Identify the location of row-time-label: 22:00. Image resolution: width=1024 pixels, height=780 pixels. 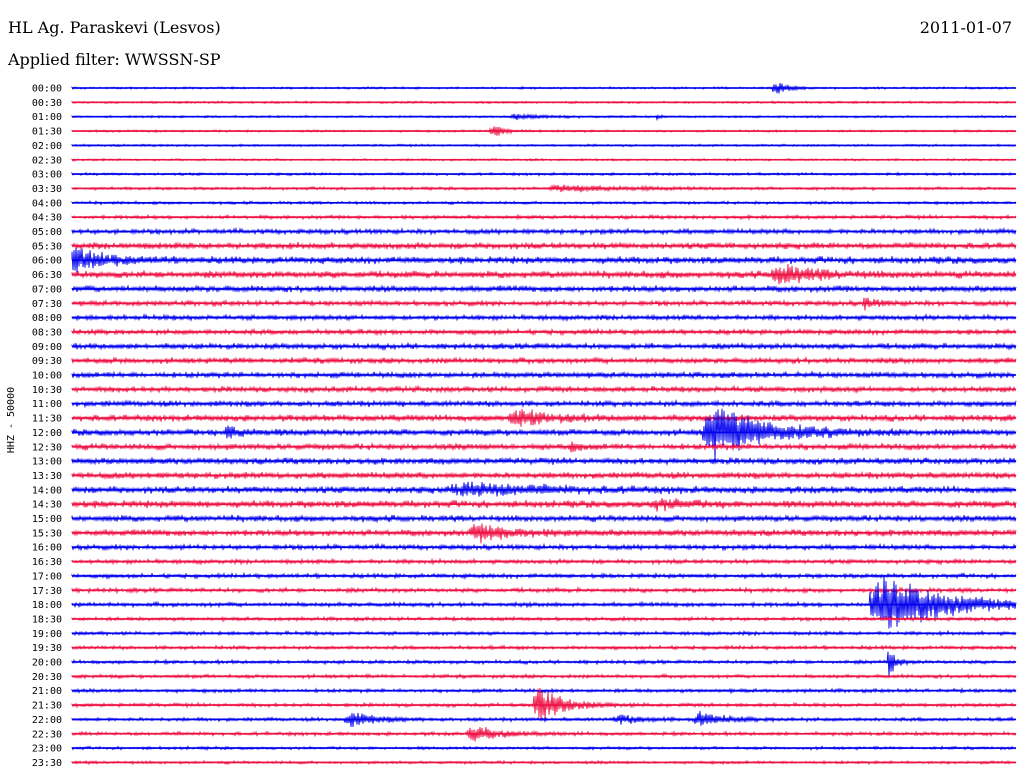
(47, 720).